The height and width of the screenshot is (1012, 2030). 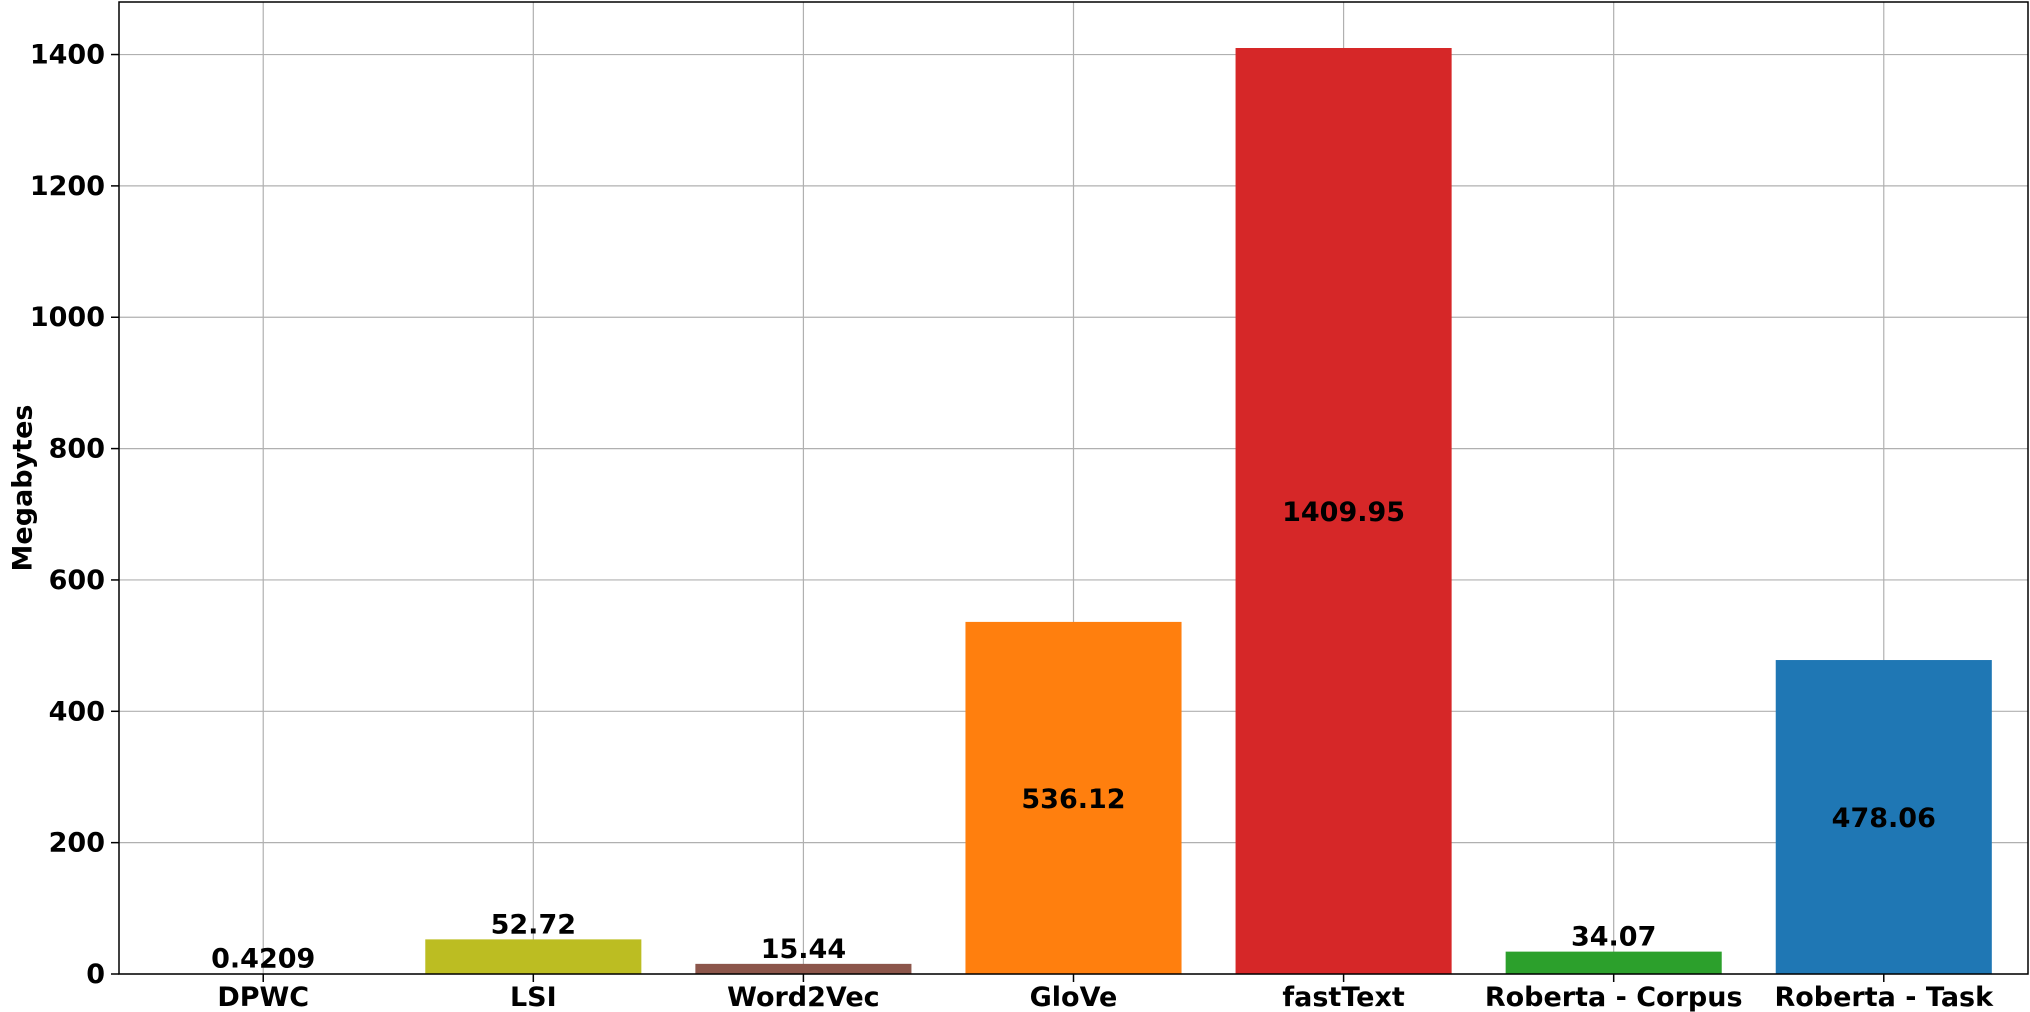 I want to click on y-axis-label: Megabytes, so click(x=22, y=488).